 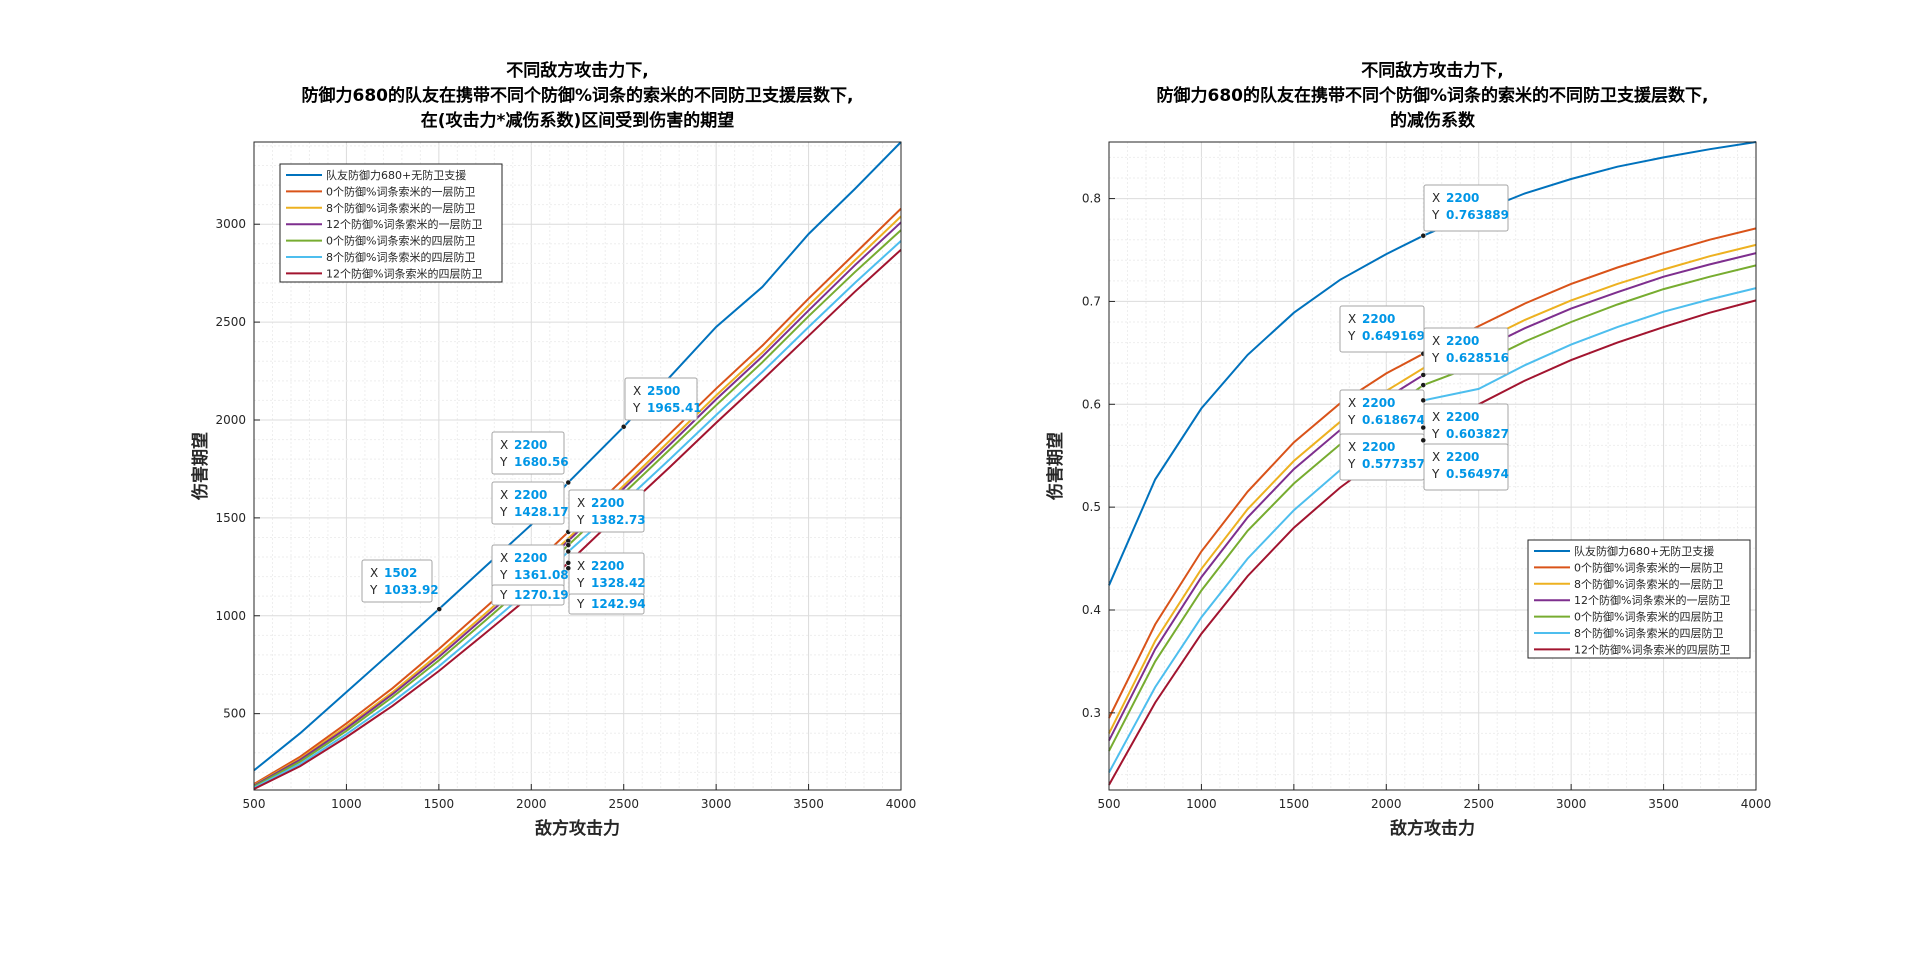 What do you see at coordinates (541, 595) in the screenshot?
I see `datatip-y-value: 1270.19` at bounding box center [541, 595].